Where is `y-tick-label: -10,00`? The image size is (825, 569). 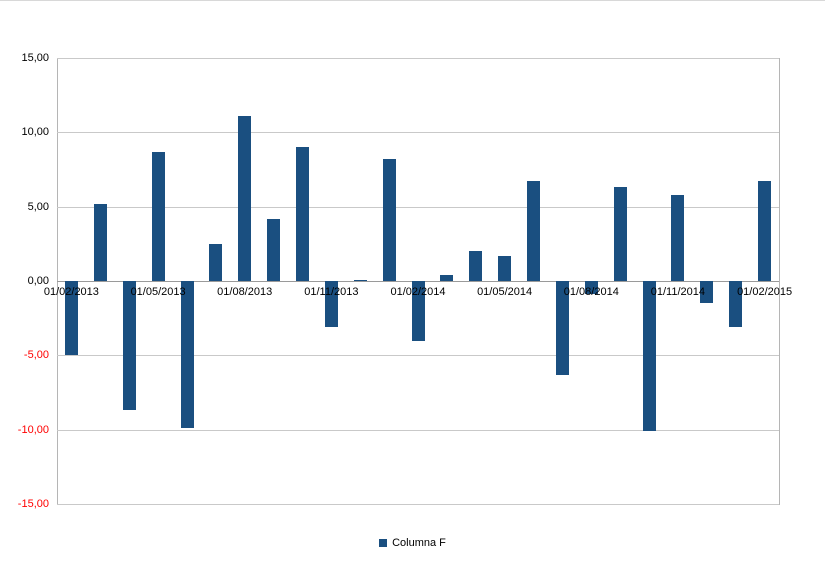
y-tick-label: -10,00 is located at coordinates (33, 430).